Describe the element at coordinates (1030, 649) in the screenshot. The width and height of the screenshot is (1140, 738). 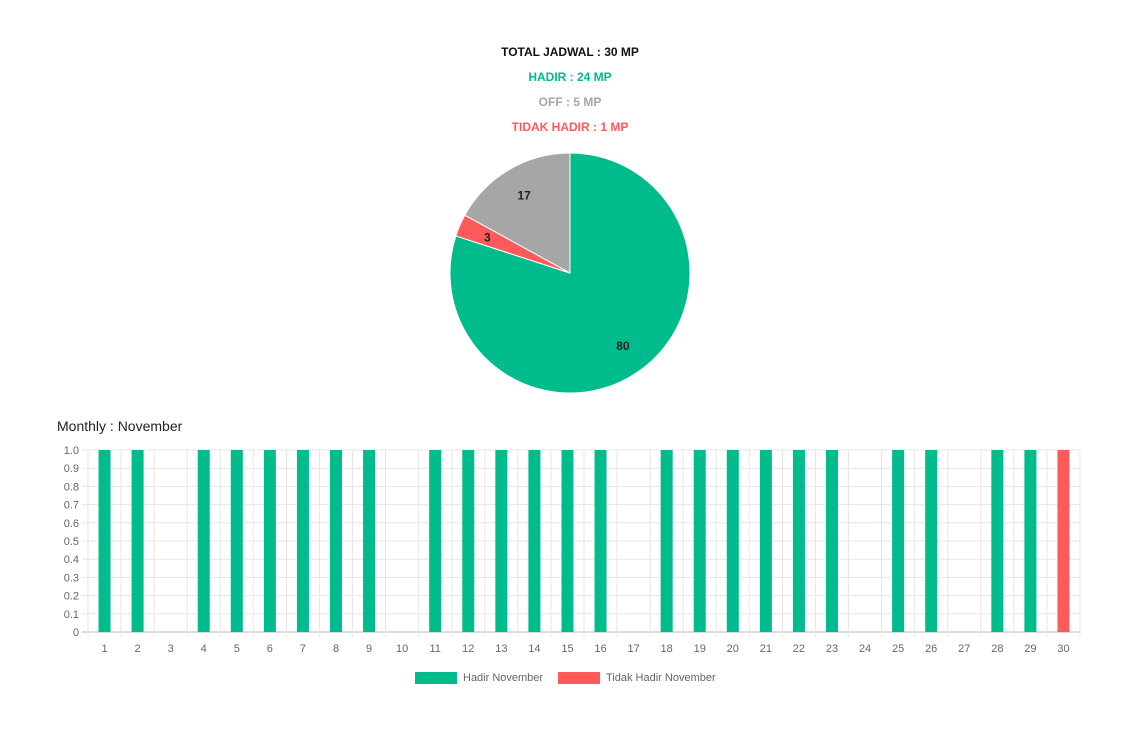
I see `x-tick-label: 29` at that location.